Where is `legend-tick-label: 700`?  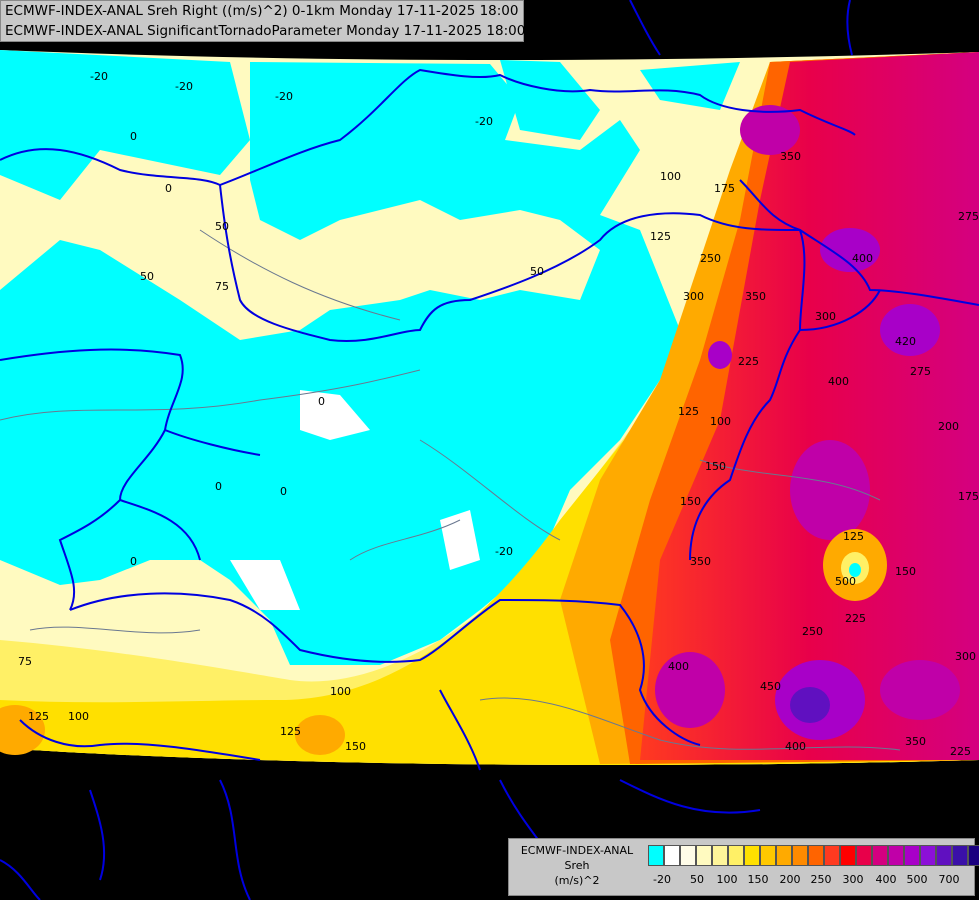 legend-tick-label: 700 is located at coordinates (949, 879).